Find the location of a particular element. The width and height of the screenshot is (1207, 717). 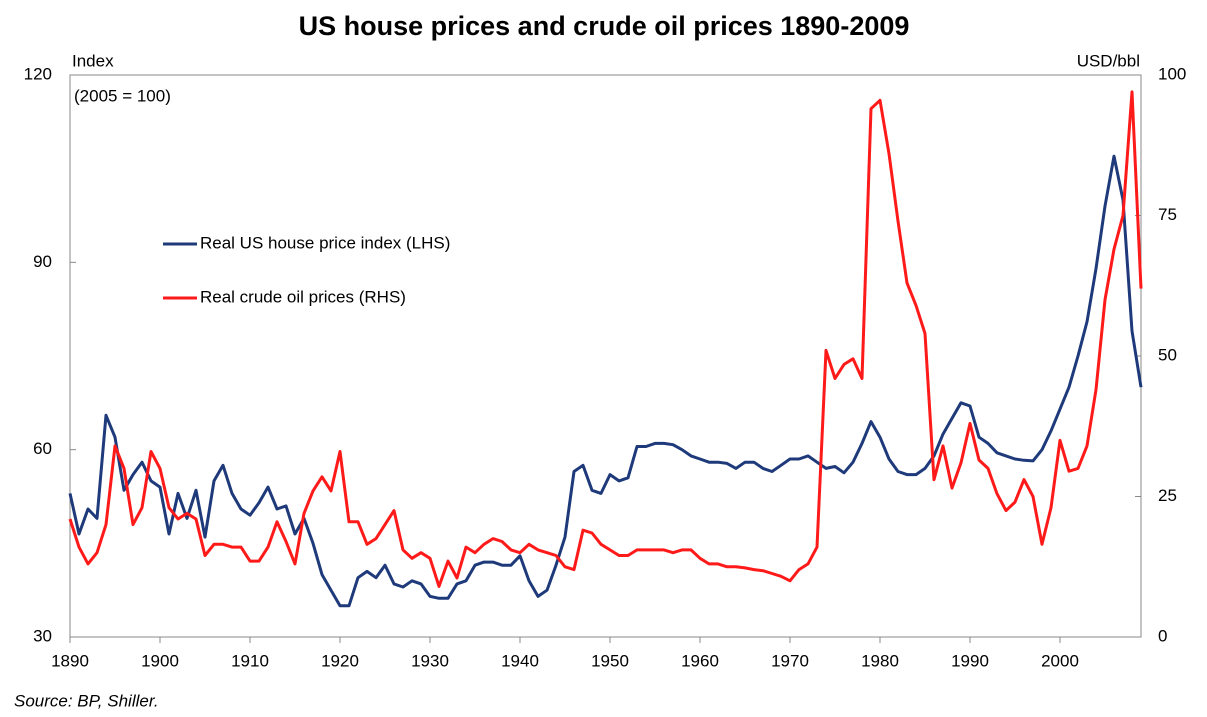

y-axis-label: Index is located at coordinates (93, 60).